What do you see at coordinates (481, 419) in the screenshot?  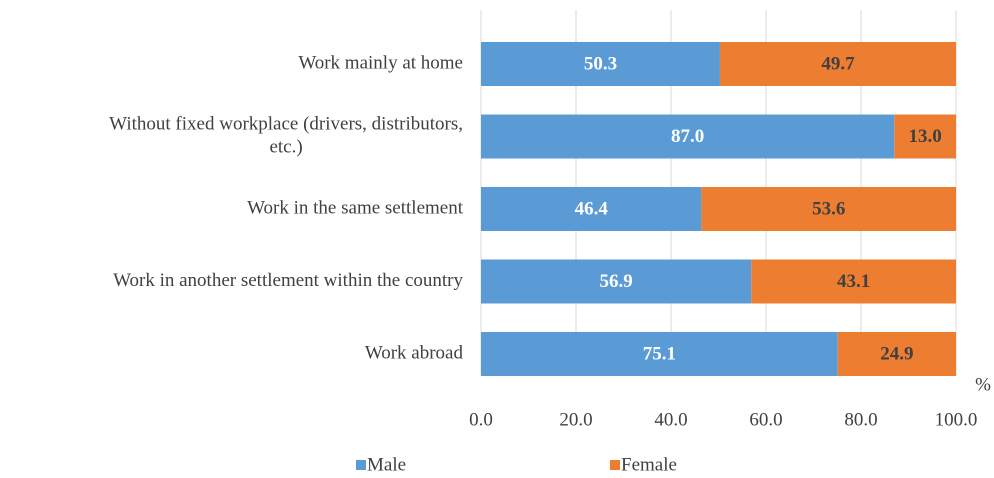 I see `x-tick-label: 0.0` at bounding box center [481, 419].